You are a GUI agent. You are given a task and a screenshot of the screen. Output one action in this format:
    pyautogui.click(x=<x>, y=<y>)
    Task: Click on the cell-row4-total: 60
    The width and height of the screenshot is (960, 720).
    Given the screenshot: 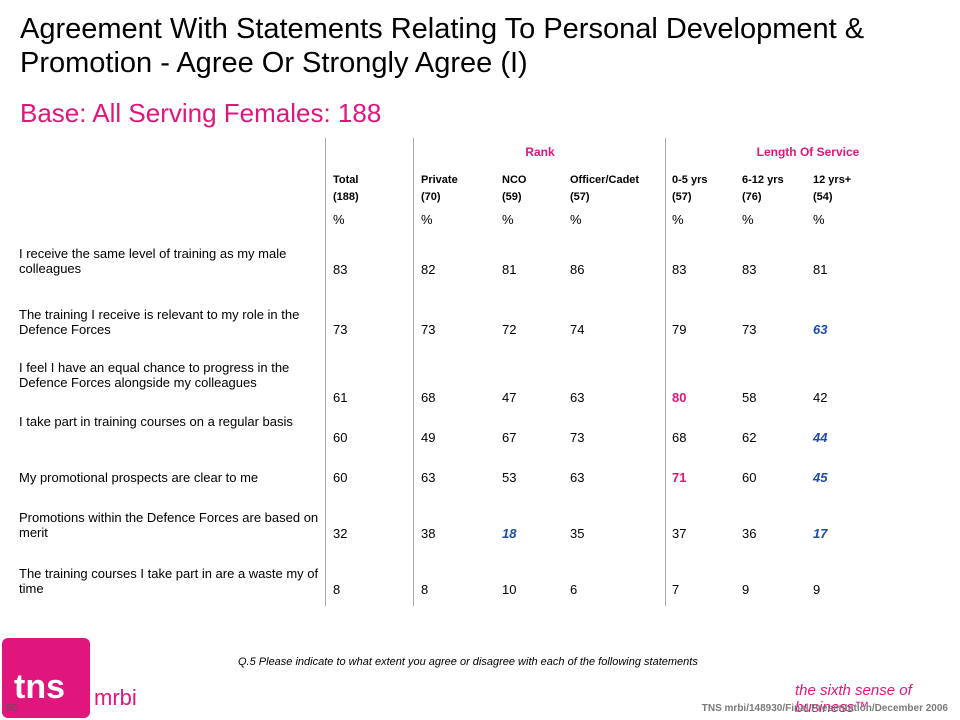 What is the action you would take?
    pyautogui.click(x=340, y=437)
    